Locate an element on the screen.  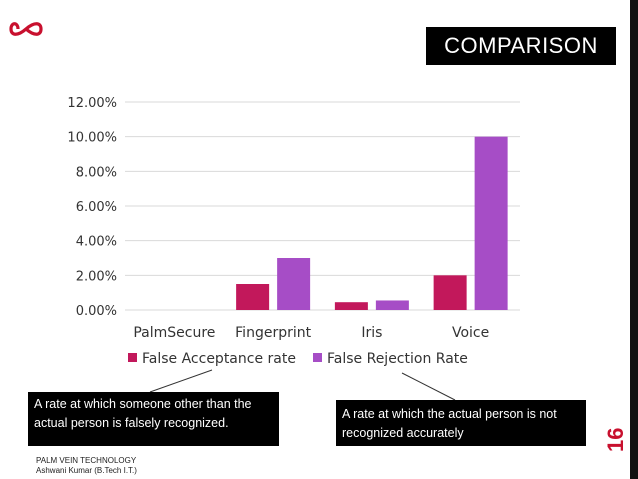
infinity-icon is located at coordinates (26, 29).